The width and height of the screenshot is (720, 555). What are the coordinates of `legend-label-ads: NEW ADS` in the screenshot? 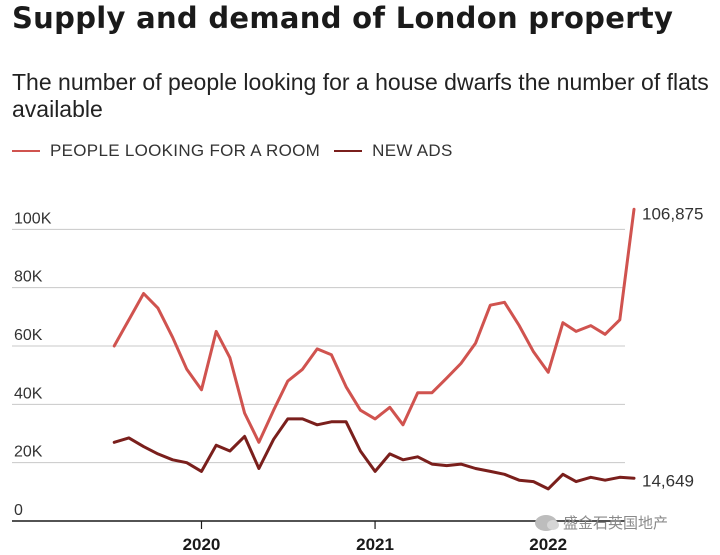 It's located at (412, 150).